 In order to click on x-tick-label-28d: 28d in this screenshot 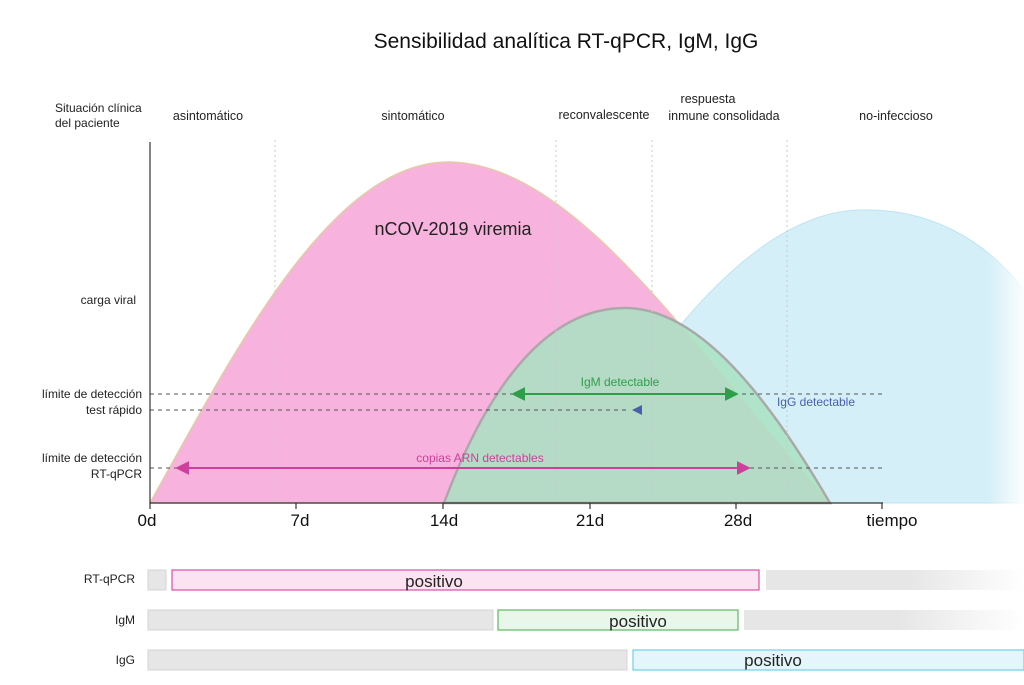, I will do `click(738, 520)`.